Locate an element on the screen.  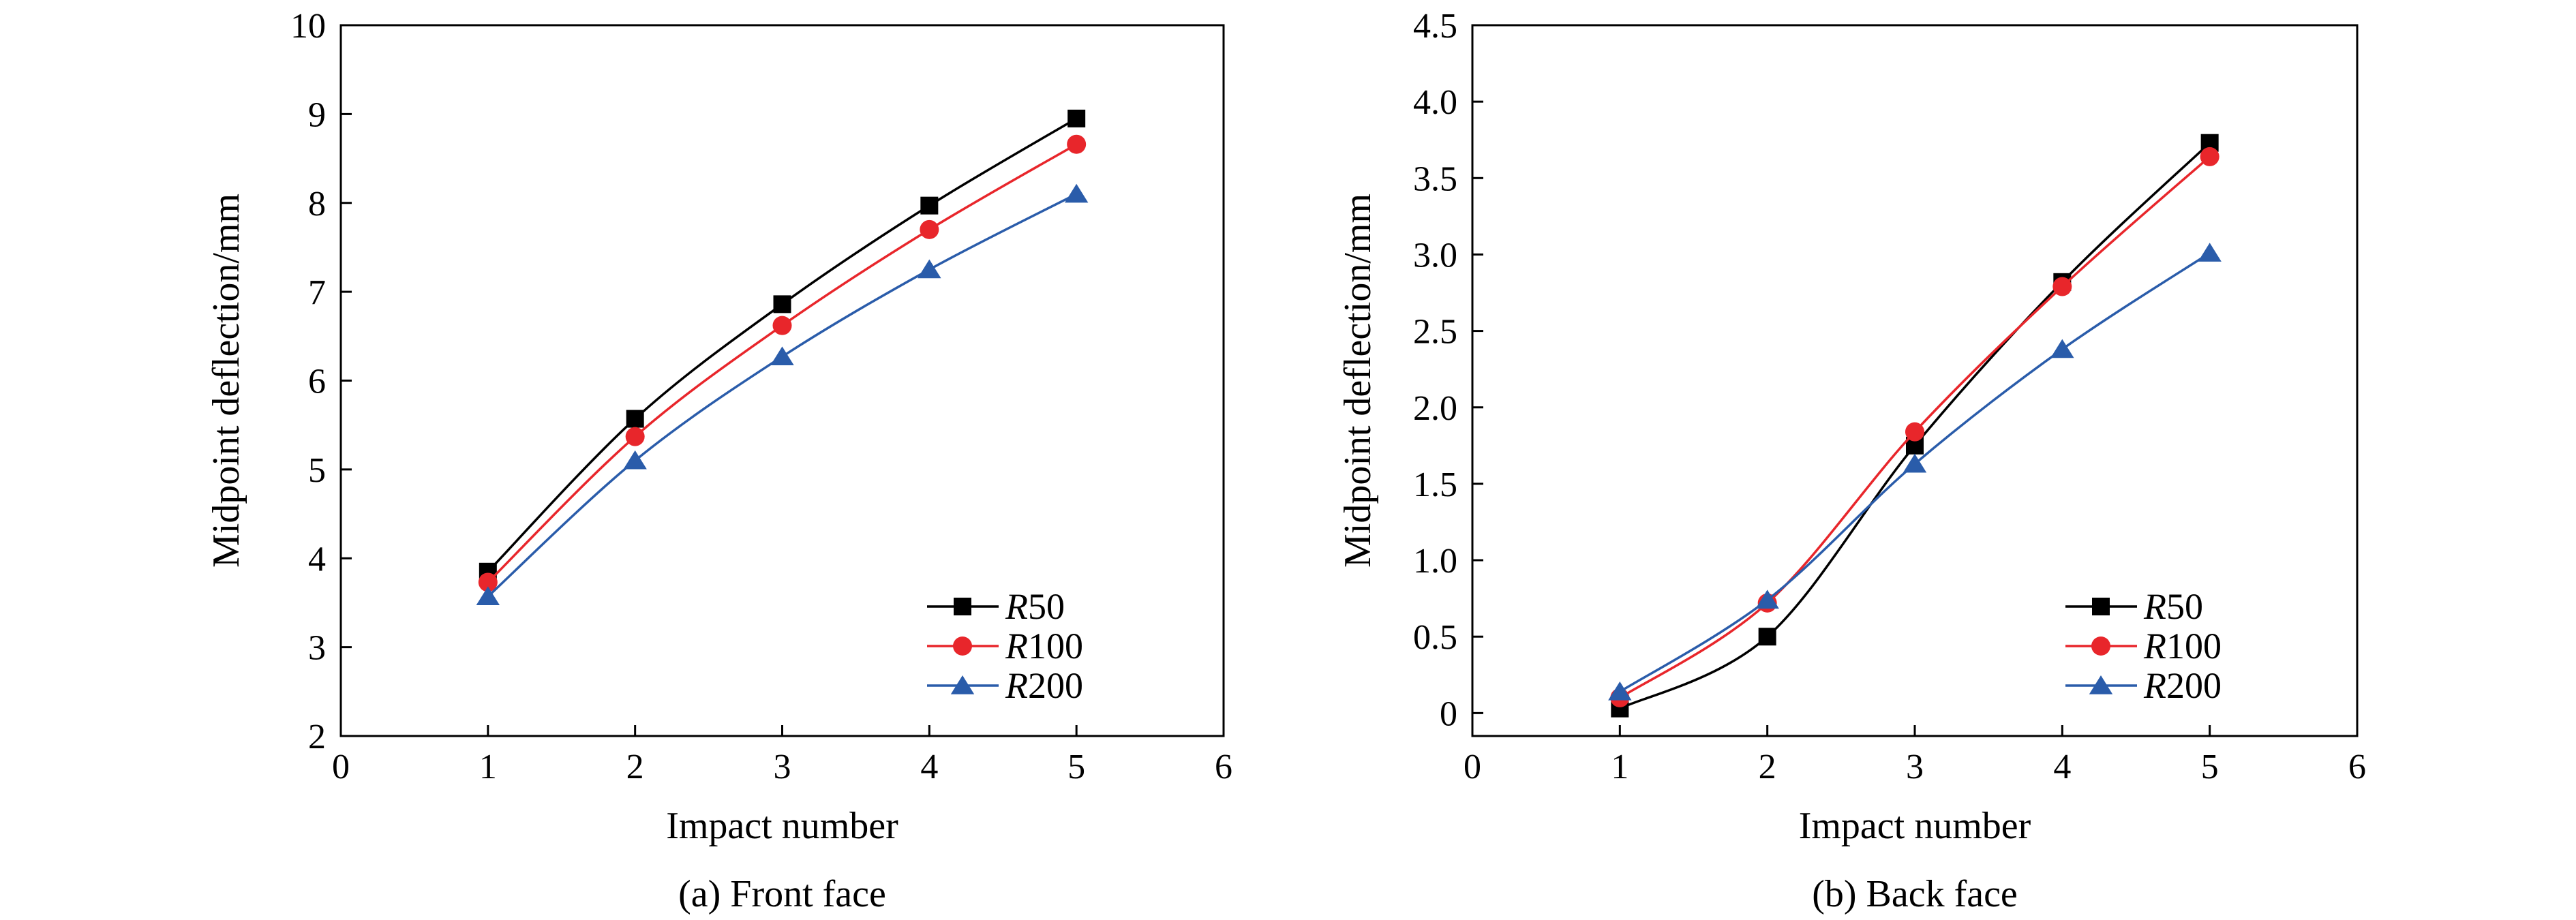
series-R50 is located at coordinates (782, 345).